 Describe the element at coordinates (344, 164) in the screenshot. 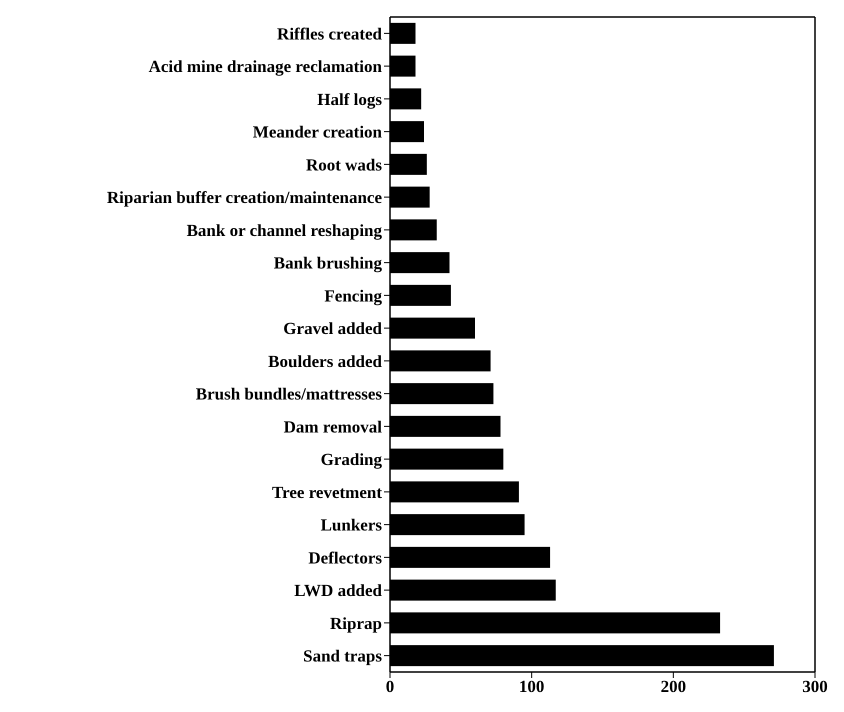

I see `y-tick-label: Root wads` at that location.